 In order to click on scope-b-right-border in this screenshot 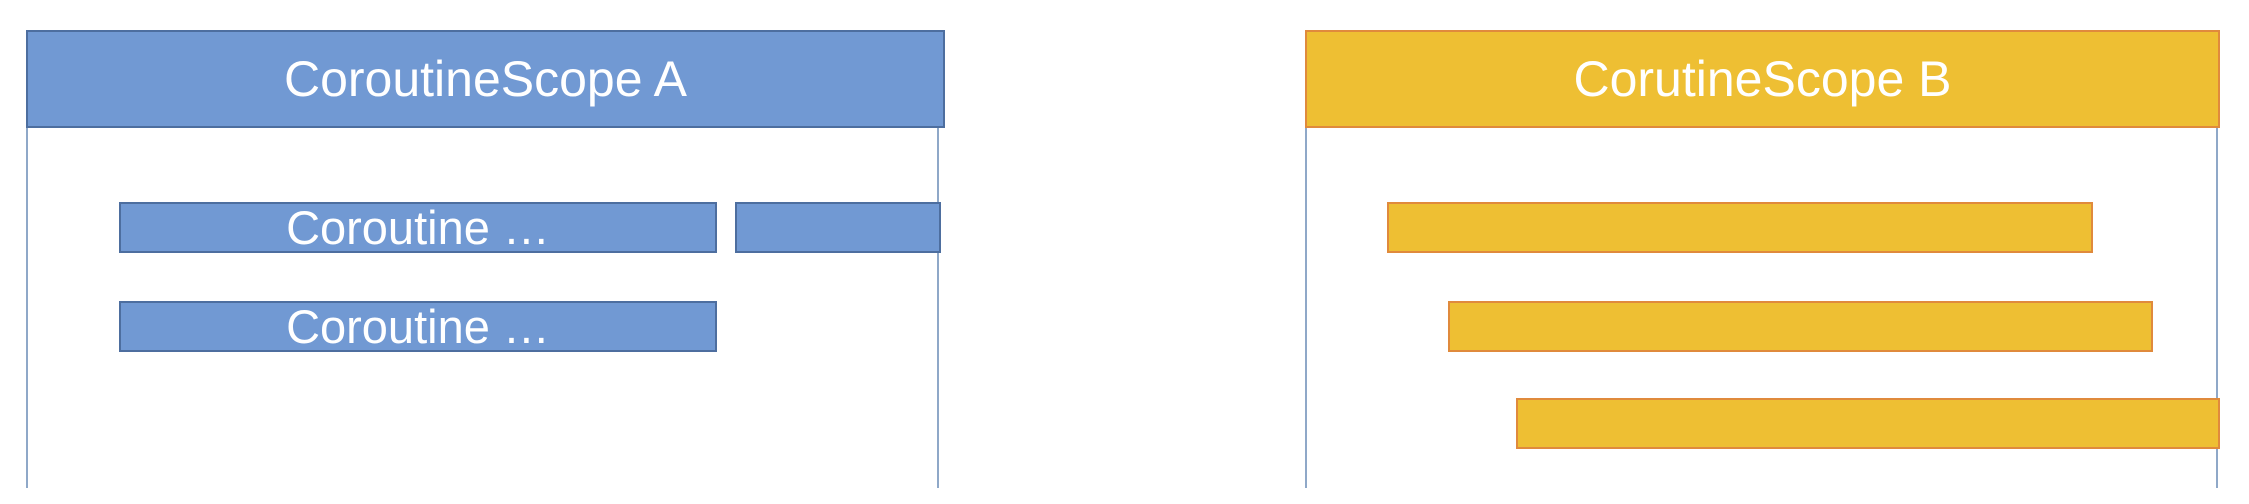, I will do `click(2217, 308)`.